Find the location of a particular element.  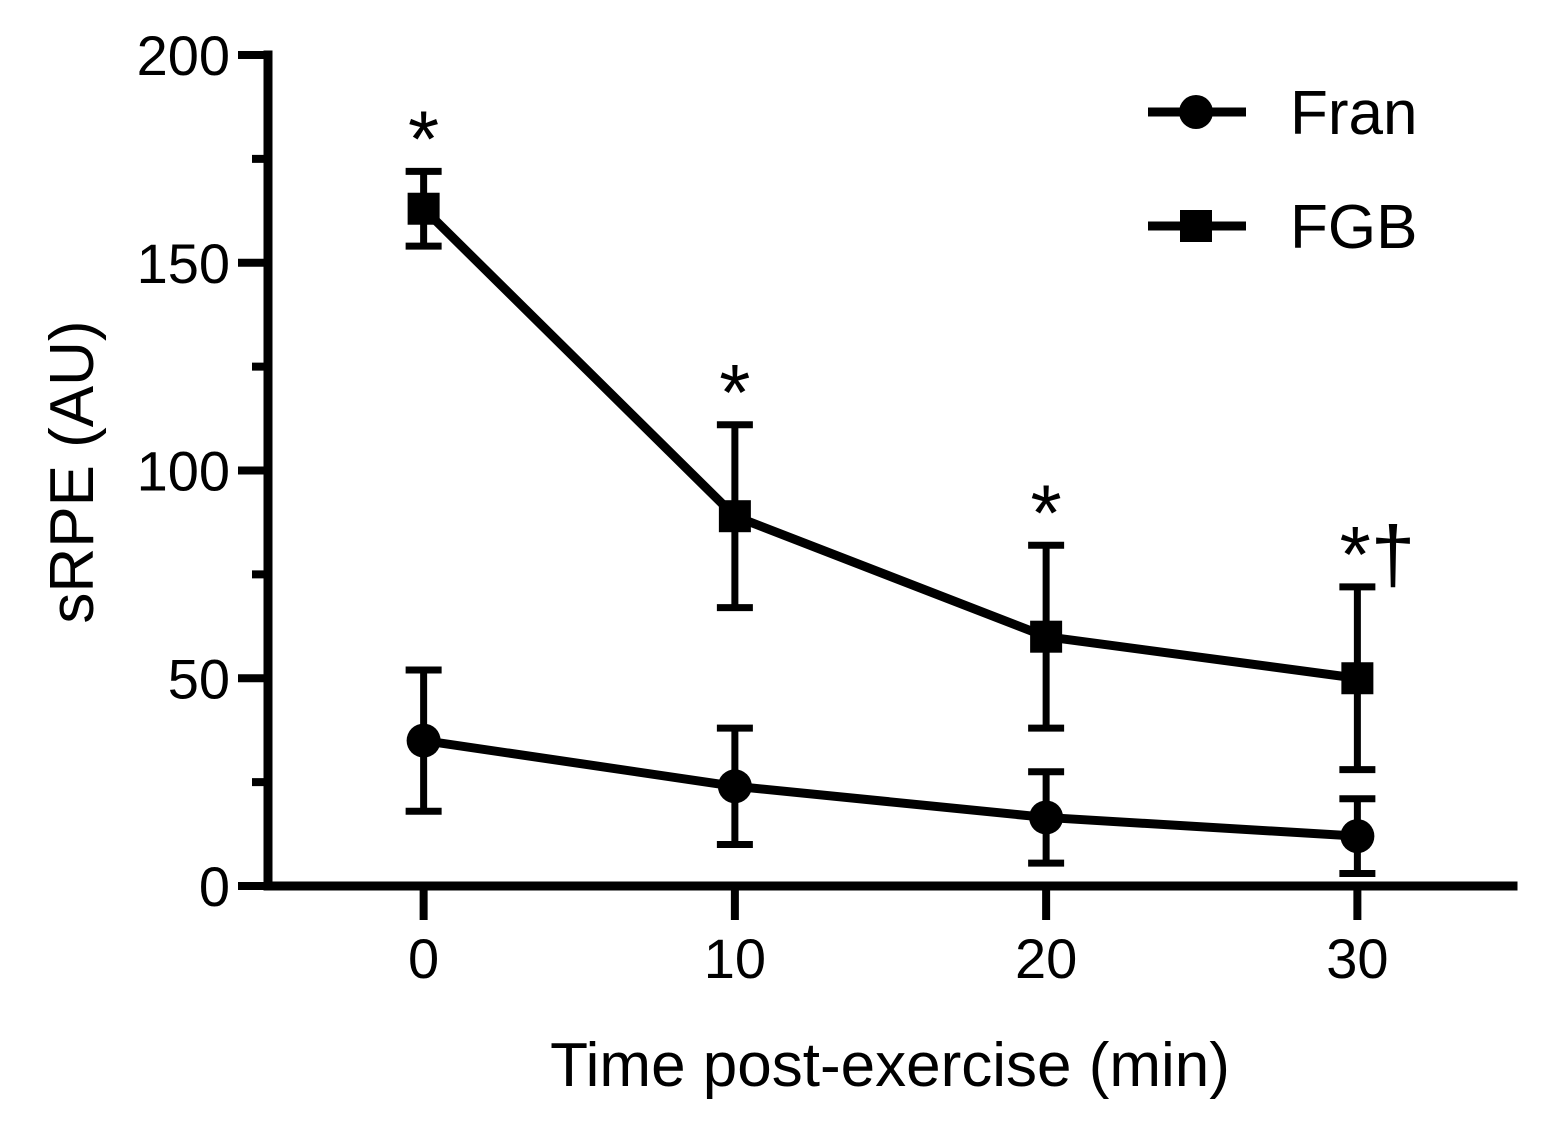

y-tick-label: 150 is located at coordinates (183, 263).